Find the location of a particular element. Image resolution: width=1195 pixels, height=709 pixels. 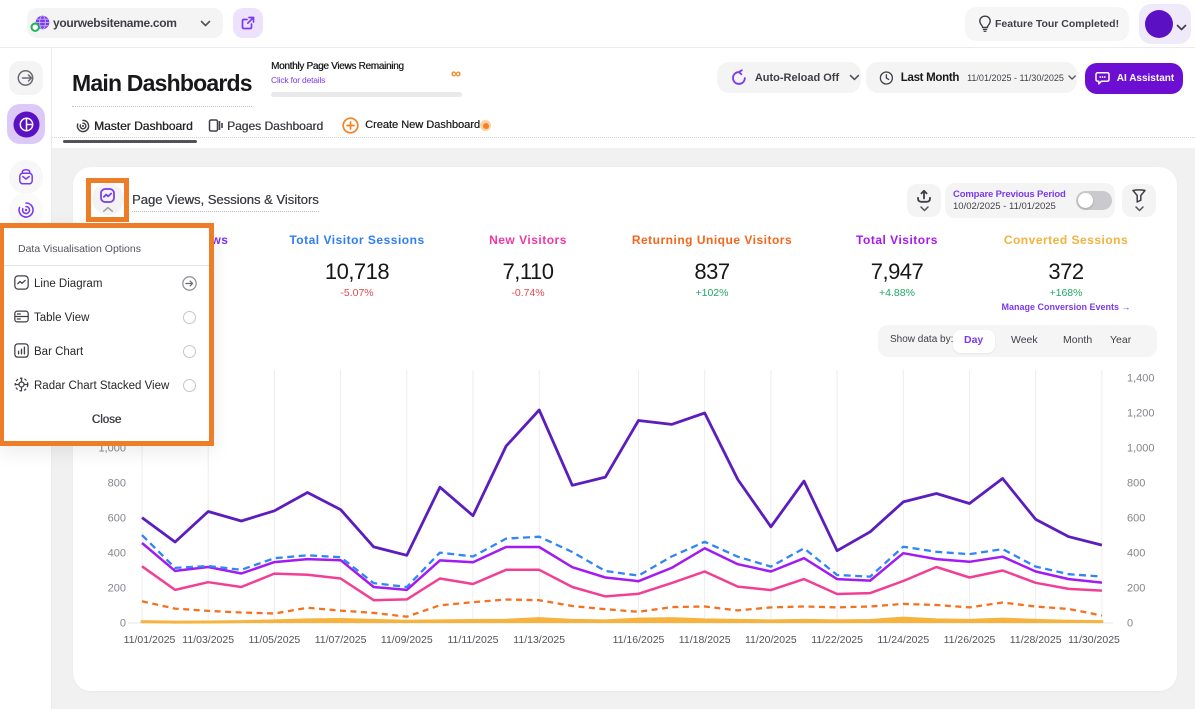

svg-text: 11/13/2025 is located at coordinates (539, 640).